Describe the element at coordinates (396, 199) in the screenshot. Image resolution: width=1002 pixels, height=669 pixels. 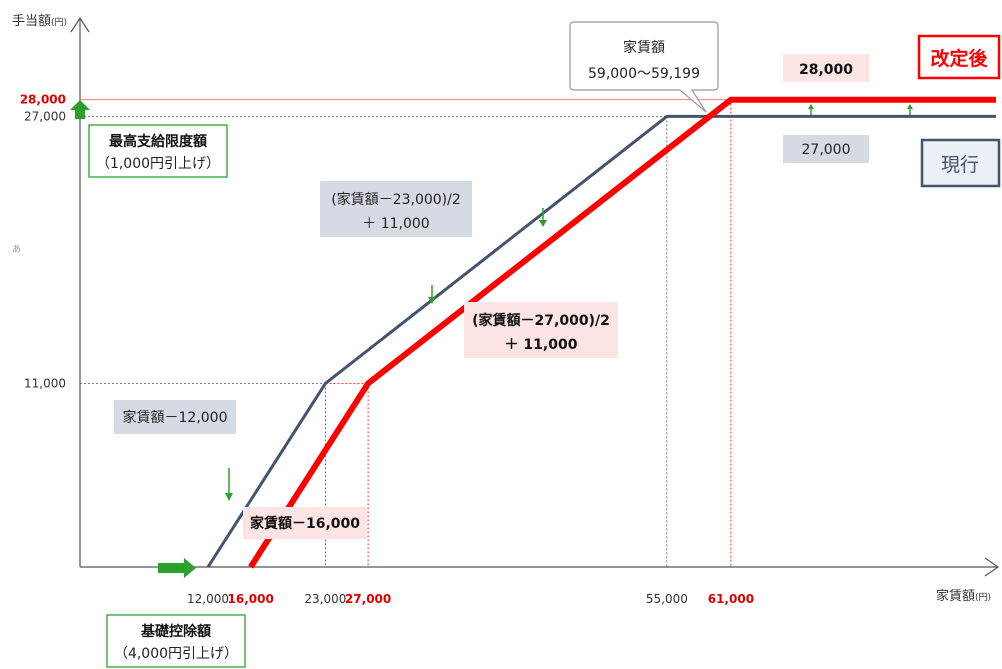
I see `current-formula-2-line1: (家賃額－23,000)/2` at that location.